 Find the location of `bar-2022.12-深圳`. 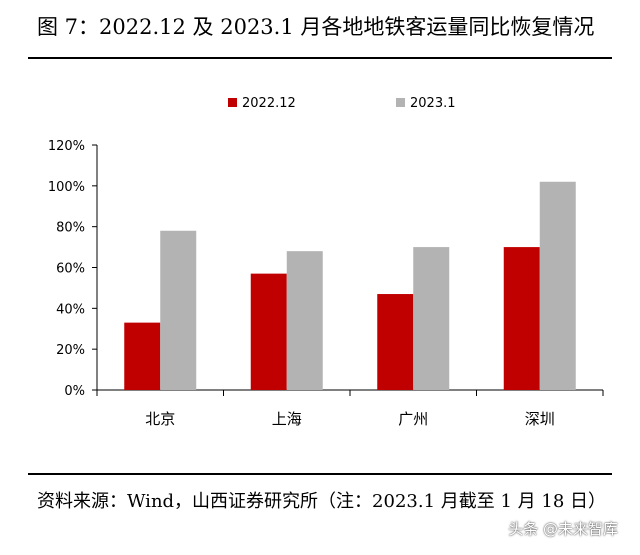

bar-2022.12-深圳 is located at coordinates (521, 318).